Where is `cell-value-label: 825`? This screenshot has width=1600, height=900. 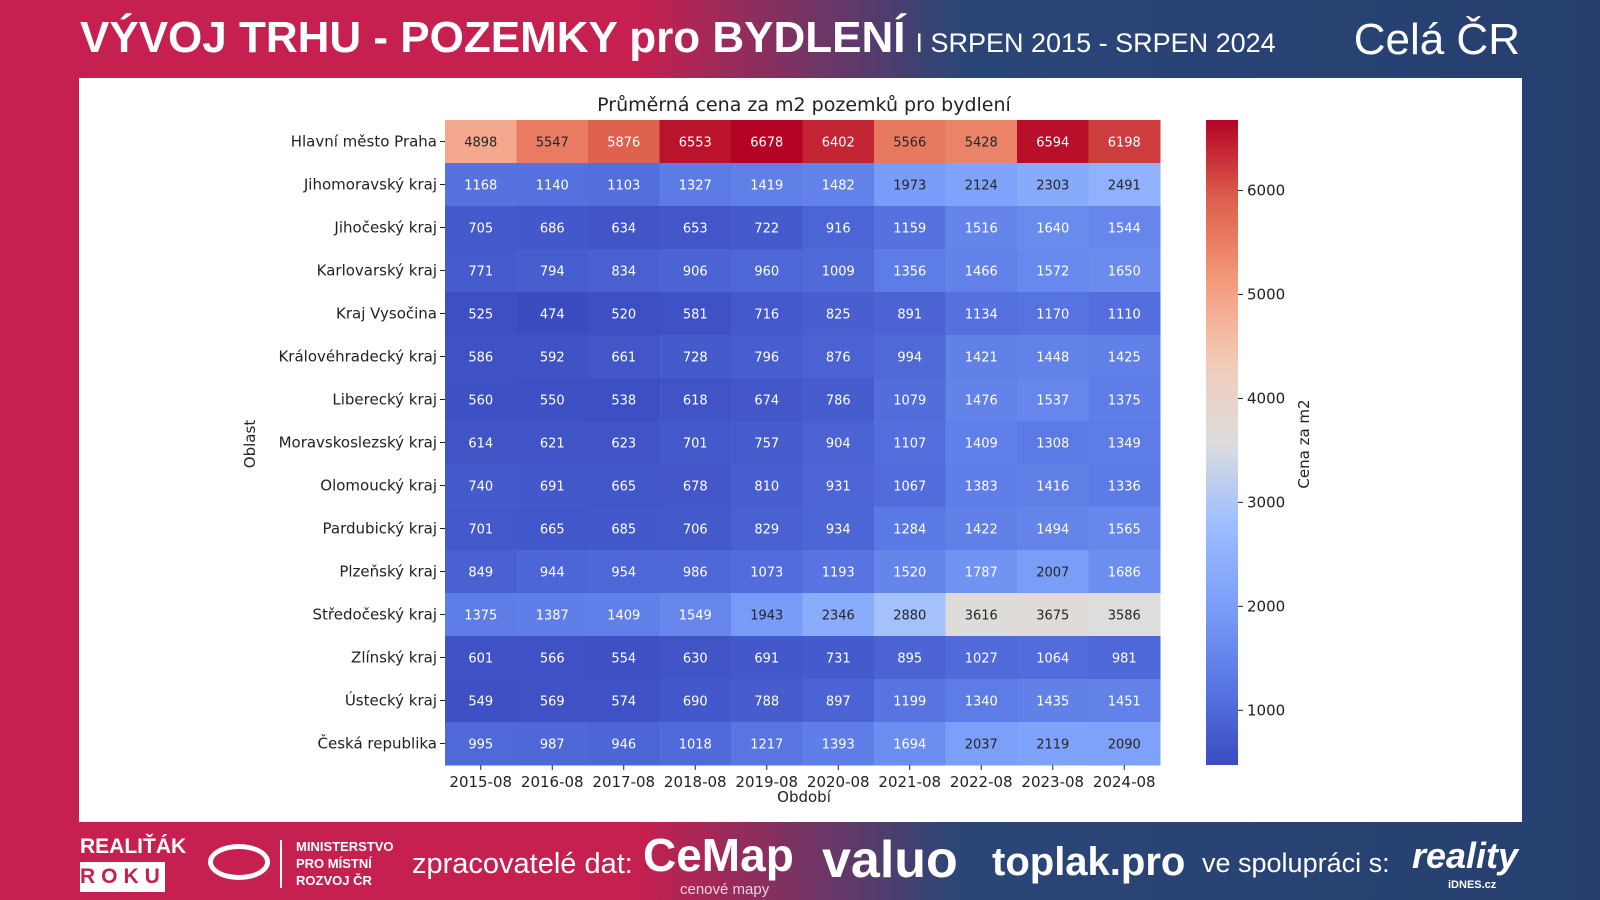 cell-value-label: 825 is located at coordinates (838, 315).